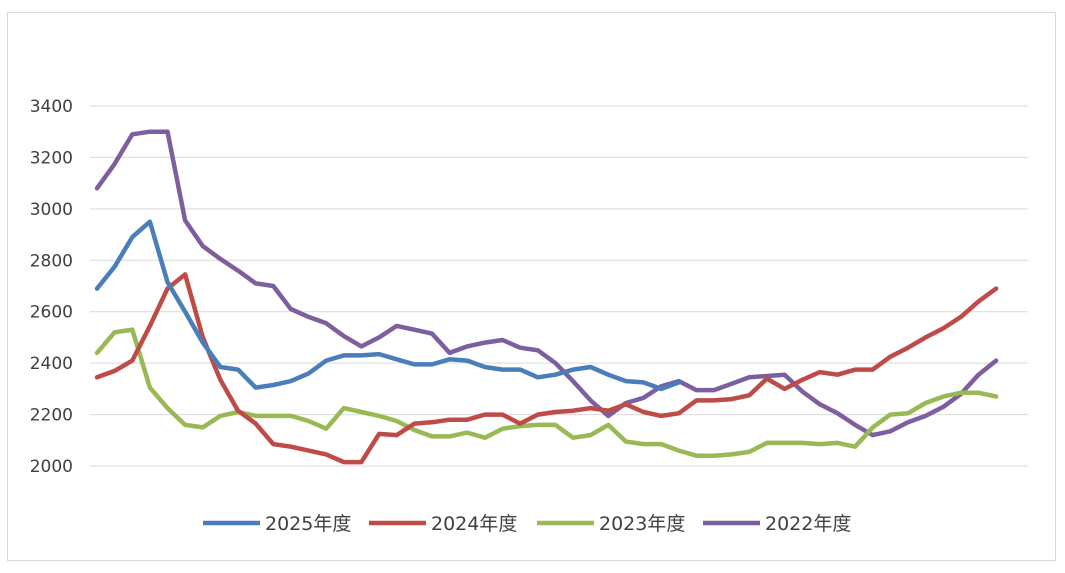  Describe the element at coordinates (51, 467) in the screenshot. I see `y-tick-label: 2000` at that location.